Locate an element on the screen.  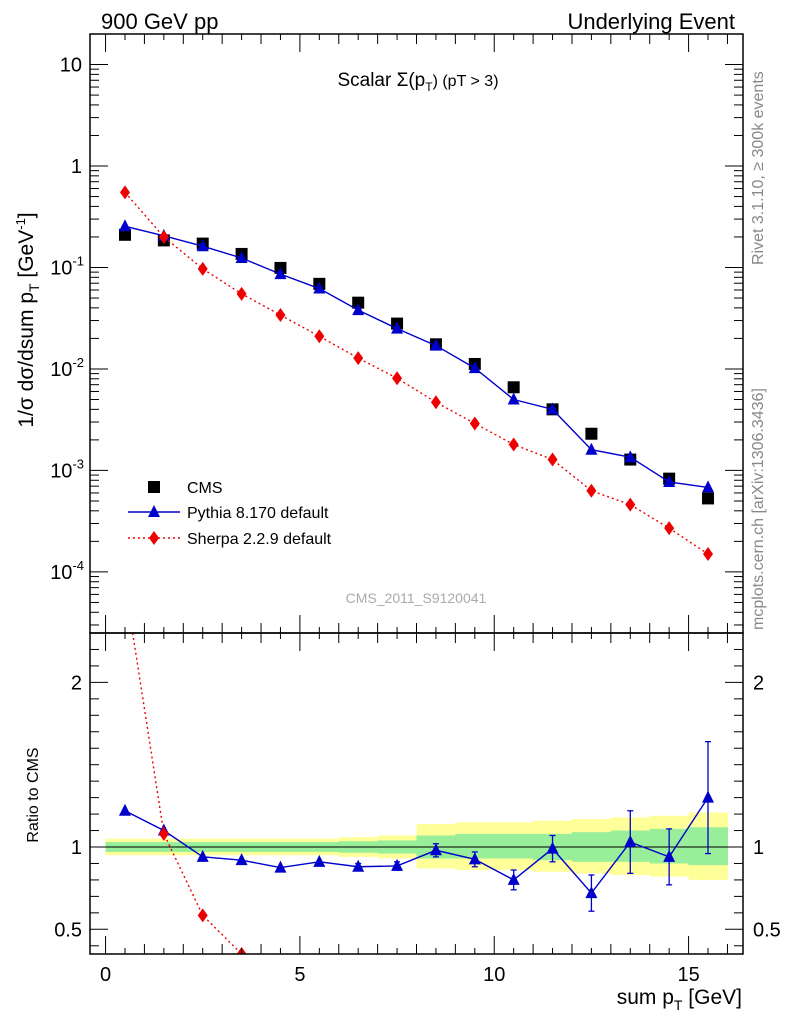
watermark: CMS_2011_S9120041 is located at coordinates (416, 598).